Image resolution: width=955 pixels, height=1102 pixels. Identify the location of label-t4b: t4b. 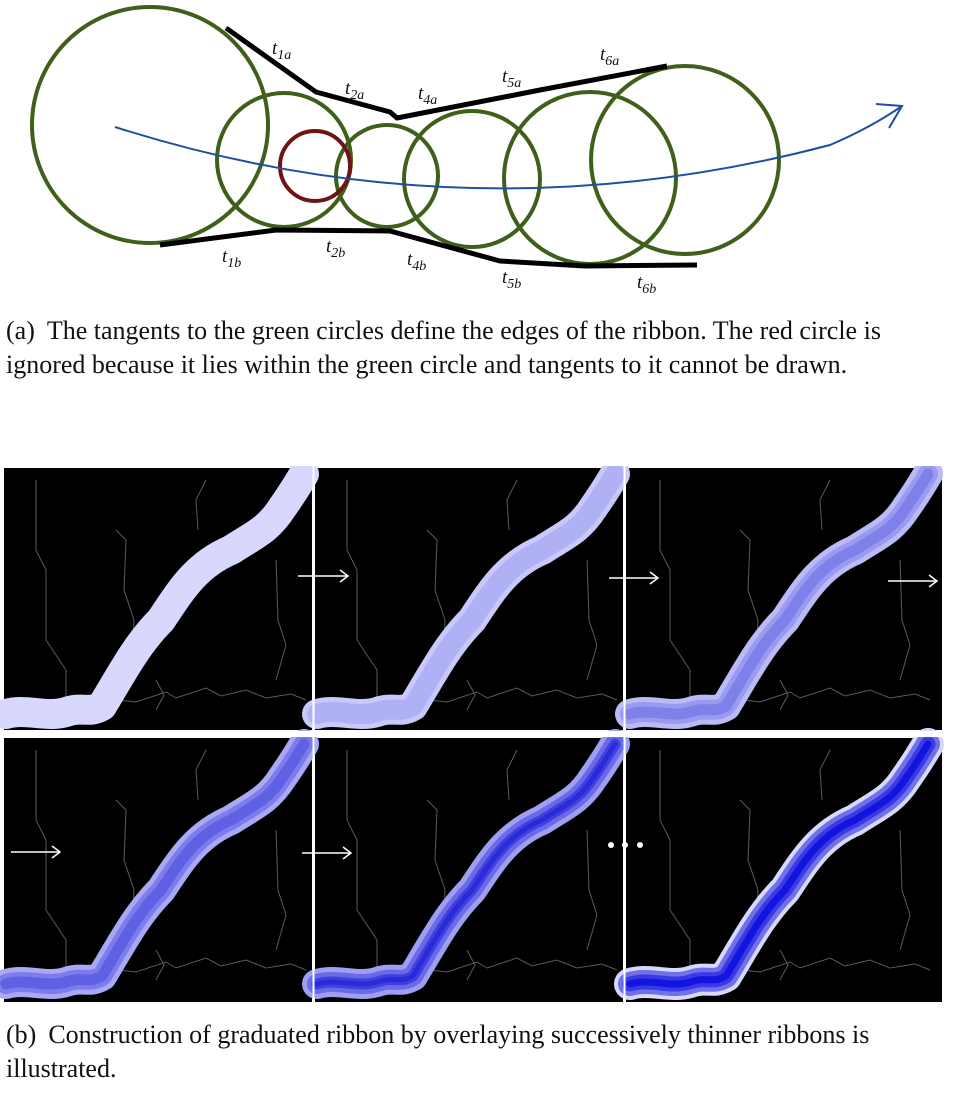
(416, 261).